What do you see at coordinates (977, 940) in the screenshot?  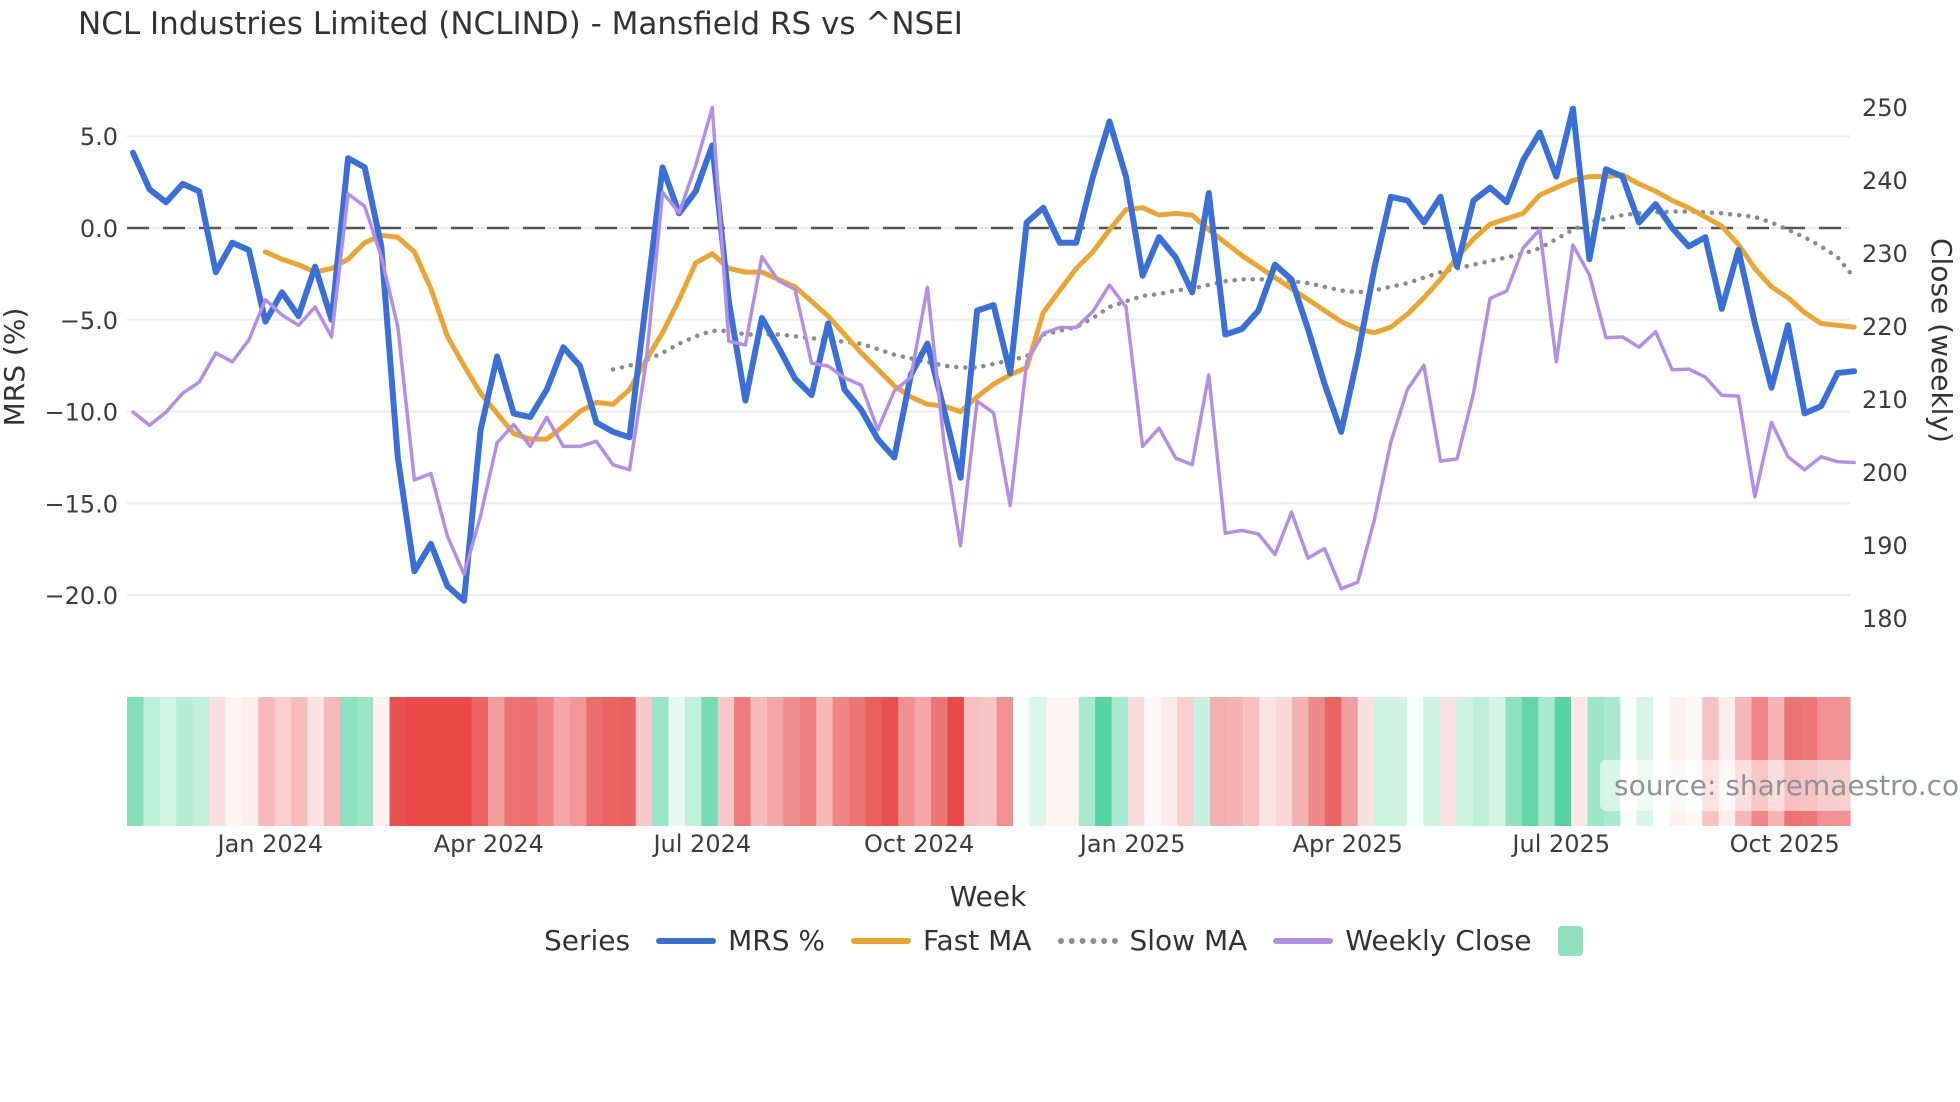 I see `legend-label: Fast MA` at bounding box center [977, 940].